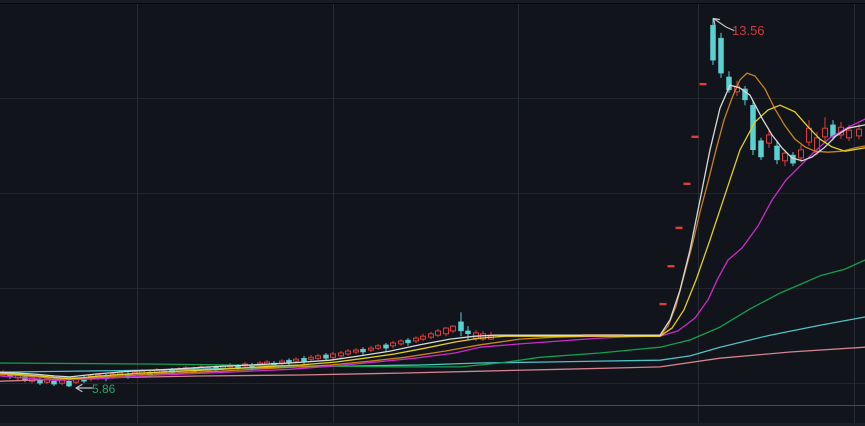 The image size is (865, 426). I want to click on limit-up-dashes, so click(683, 194).